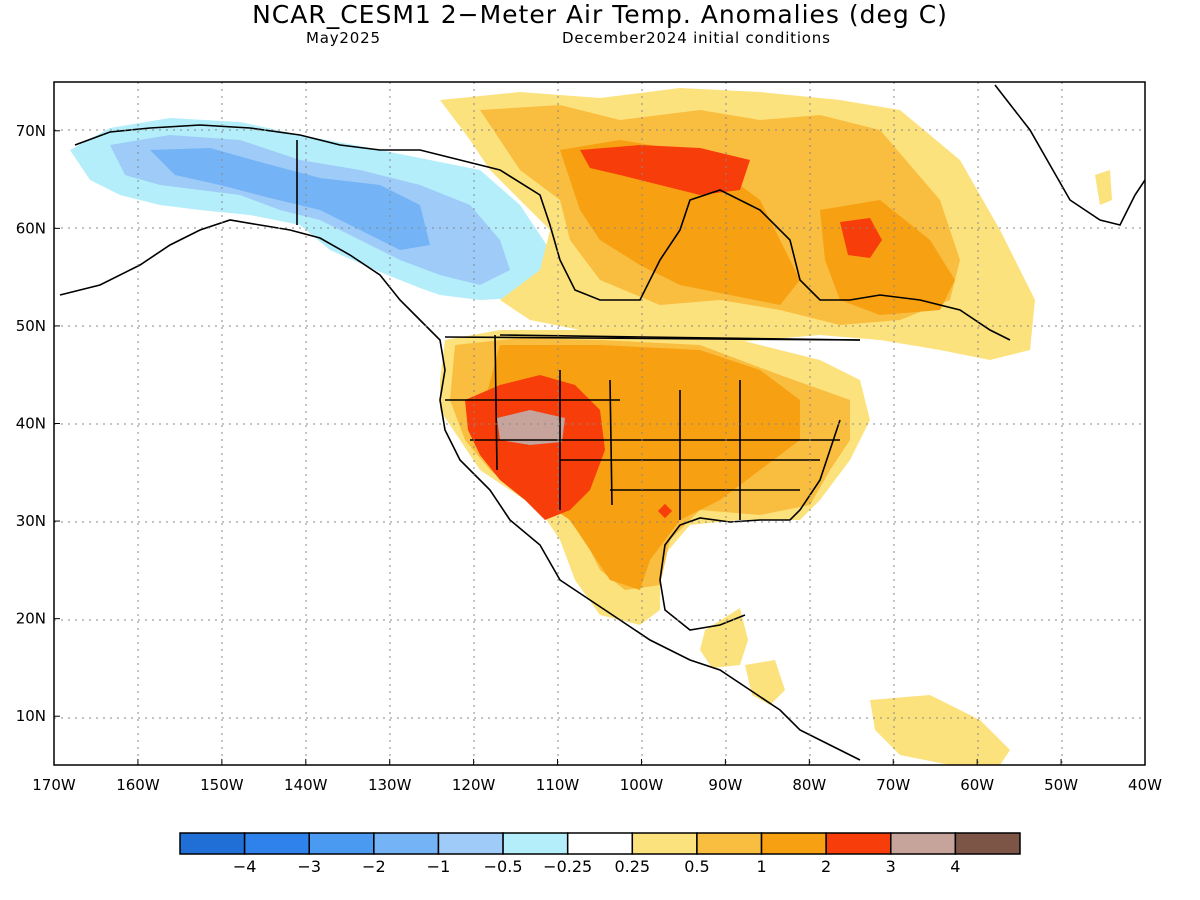 The height and width of the screenshot is (900, 1200). Describe the element at coordinates (1145, 785) in the screenshot. I see `lon-tick-label: 40W` at that location.